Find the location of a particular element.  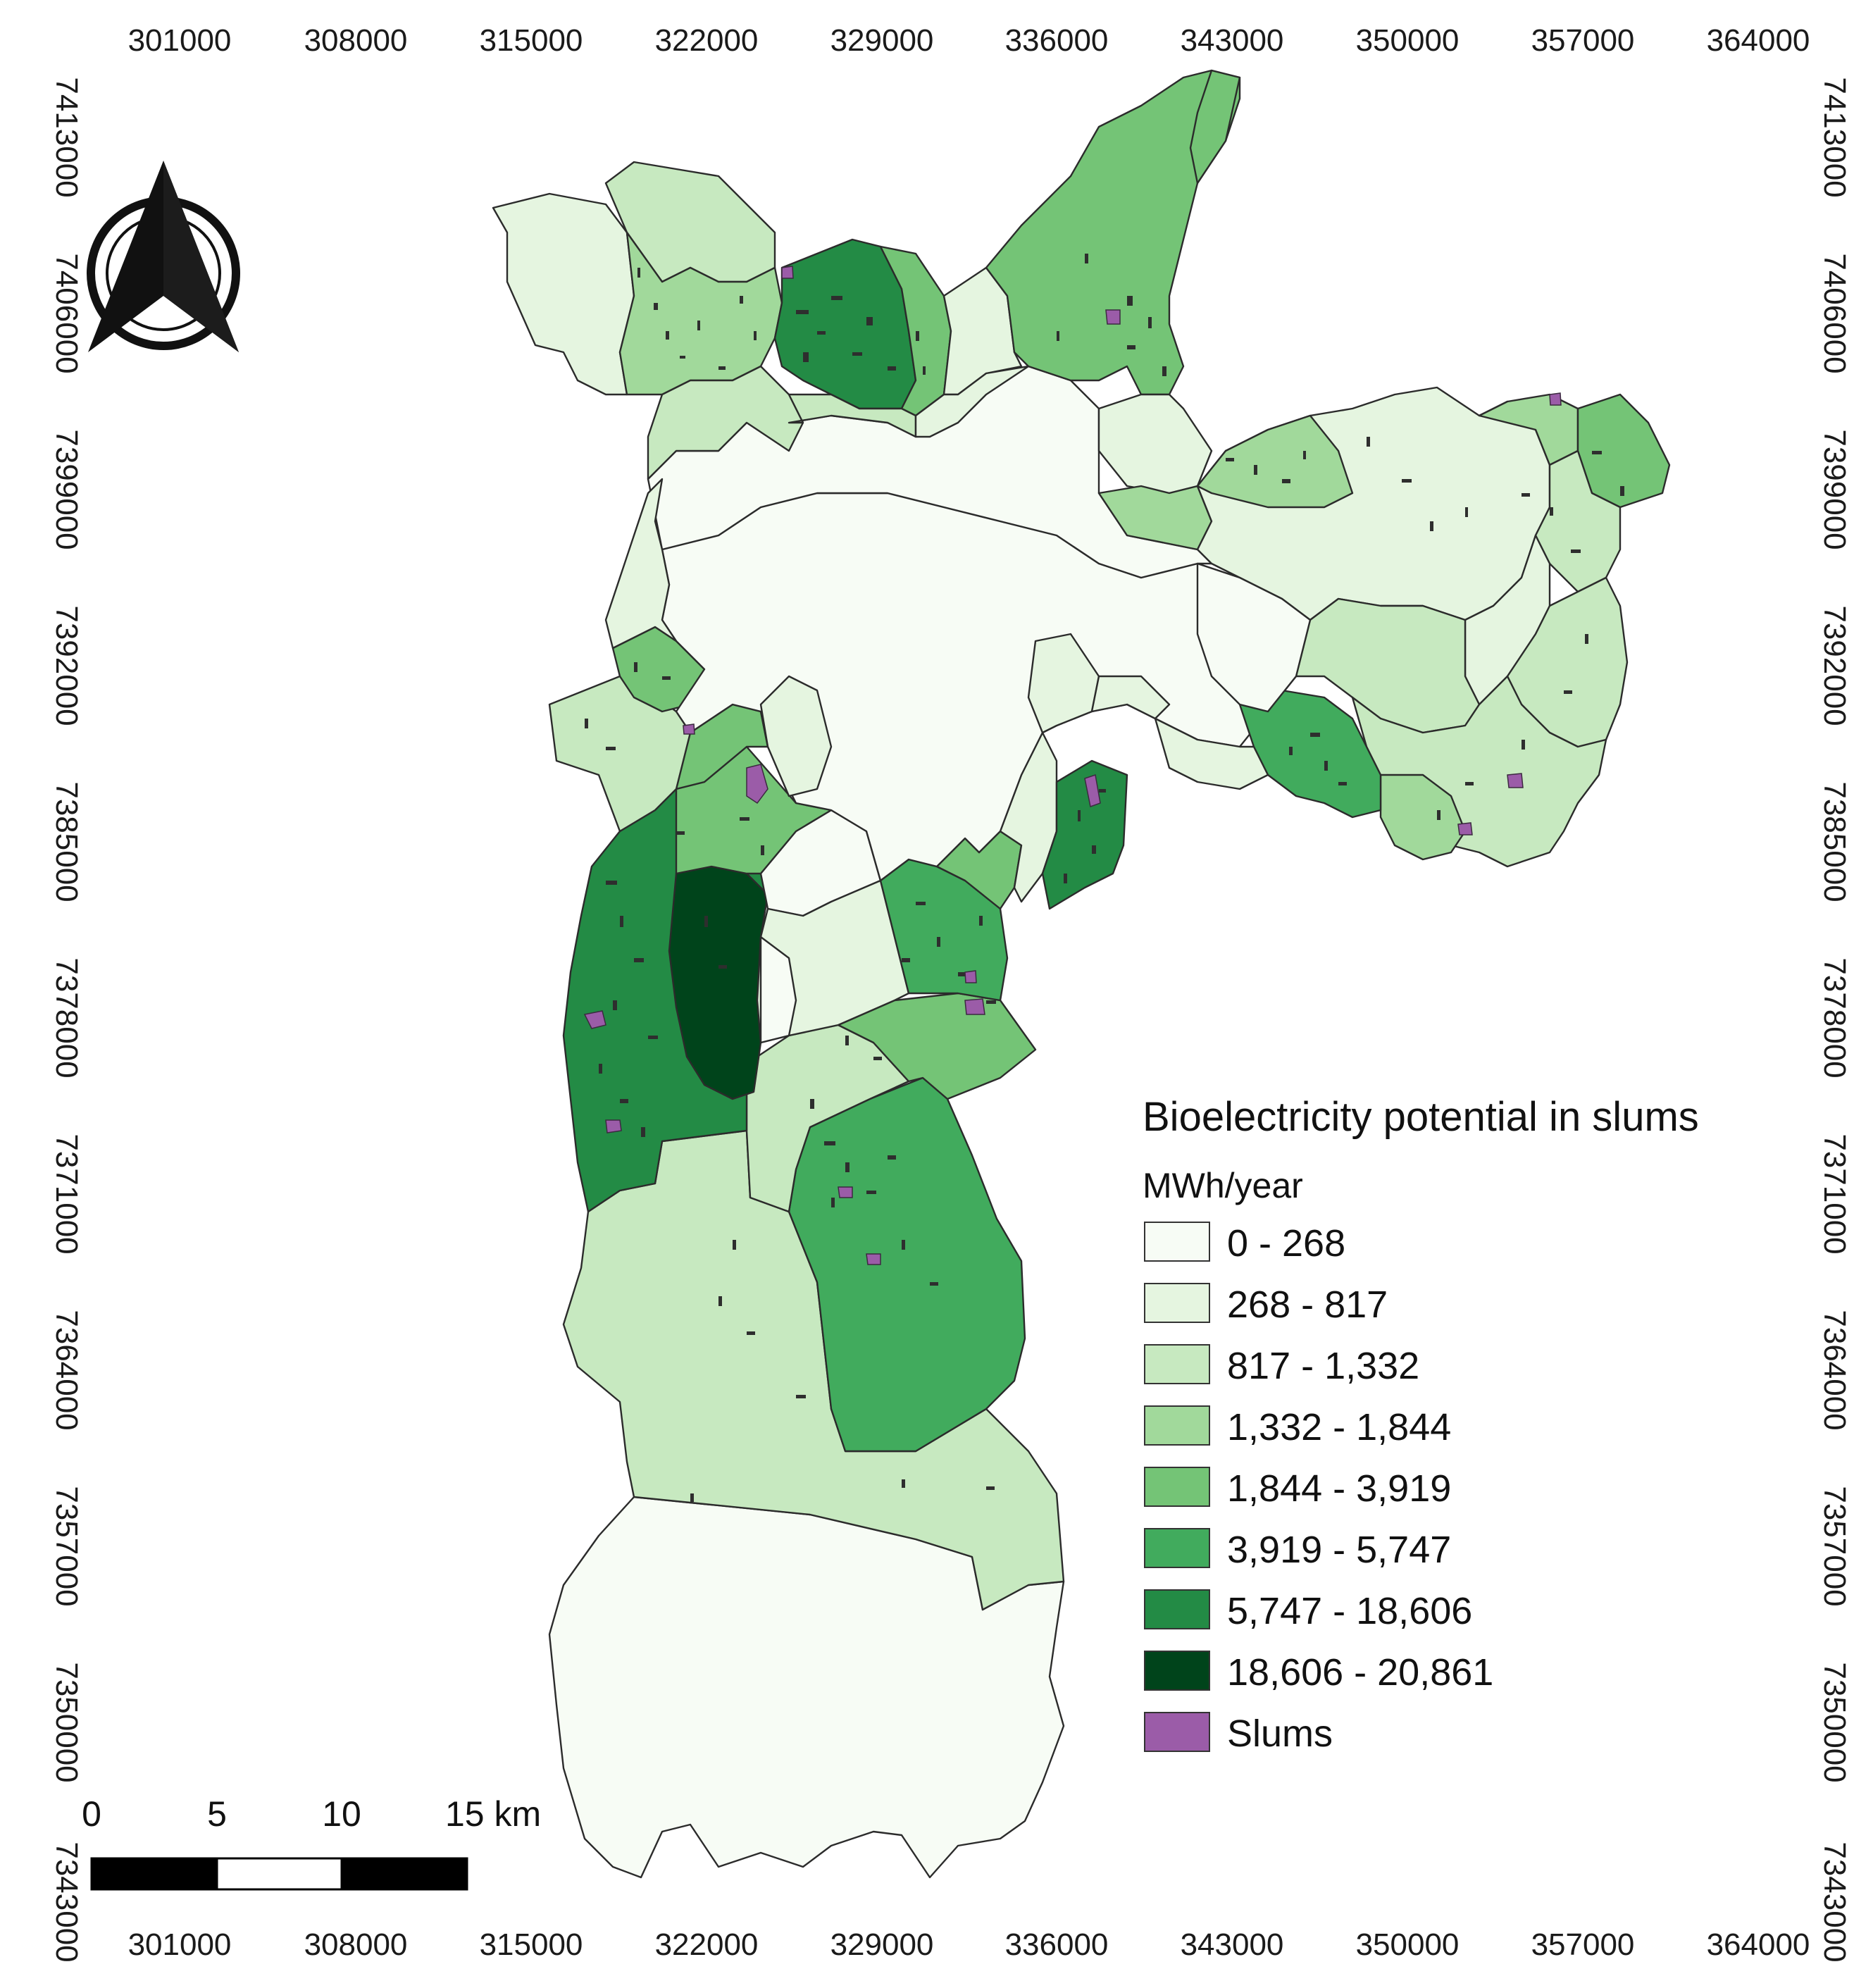

x-tick-top: 322000 is located at coordinates (707, 40).